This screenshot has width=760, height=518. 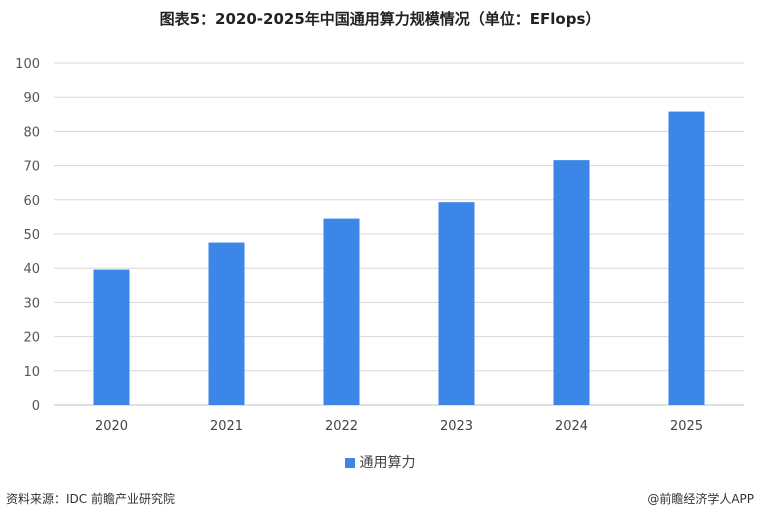 What do you see at coordinates (31, 235) in the screenshot?
I see `y-tick-label: 50` at bounding box center [31, 235].